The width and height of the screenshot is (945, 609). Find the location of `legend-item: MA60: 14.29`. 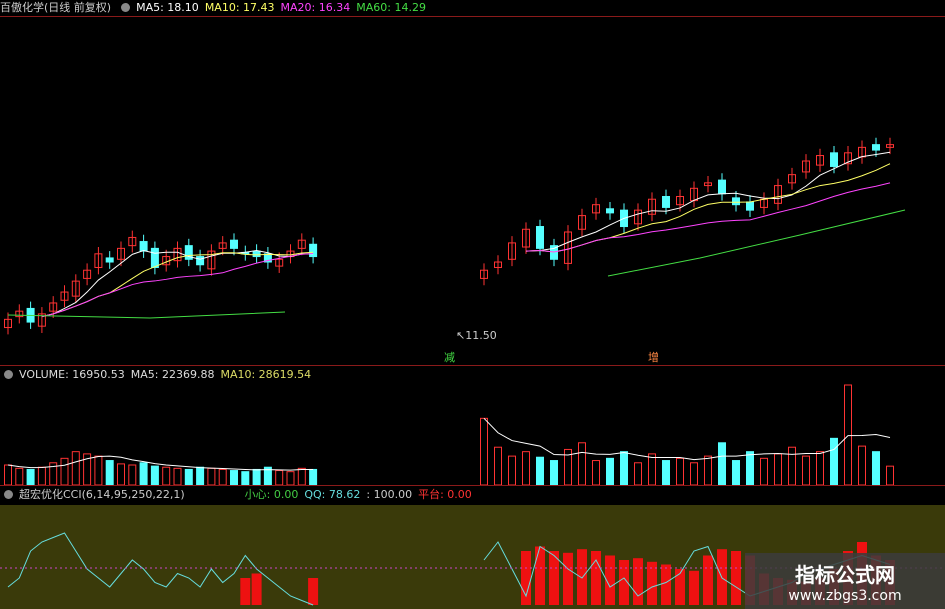

legend-item: MA60: 14.29 is located at coordinates (391, 7).